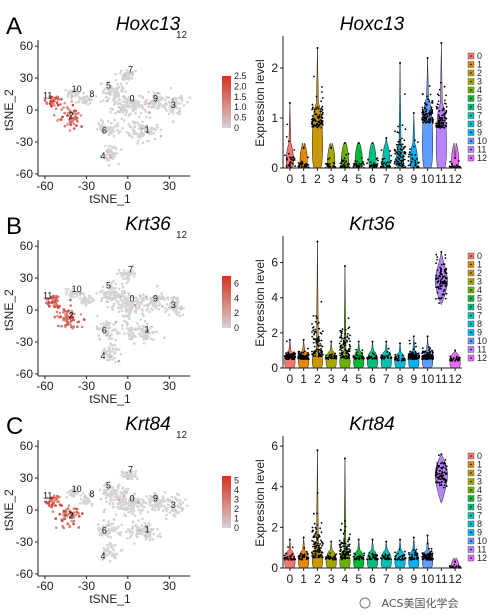 This screenshot has width=495, height=615. I want to click on x-tick-label: 2, so click(317, 179).